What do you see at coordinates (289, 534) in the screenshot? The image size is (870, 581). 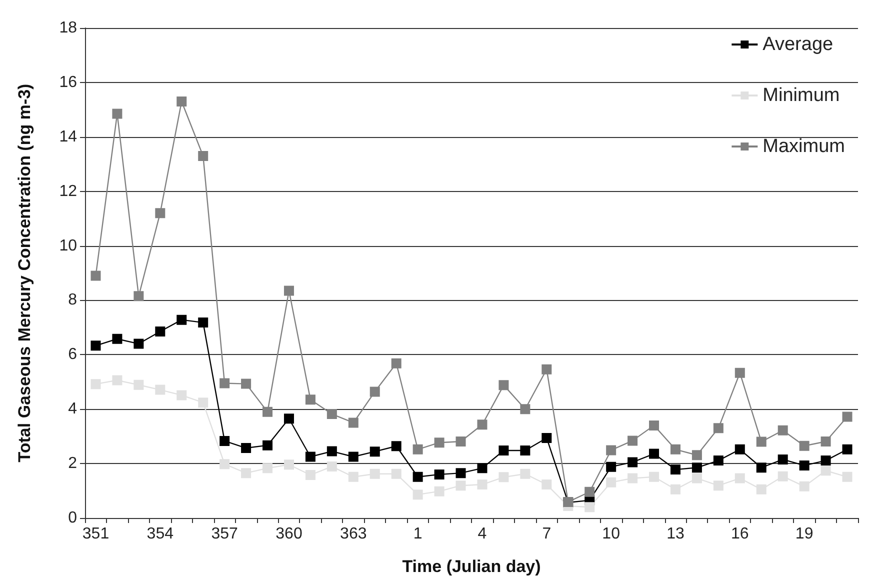 I see `x-tick-label: 360` at bounding box center [289, 534].